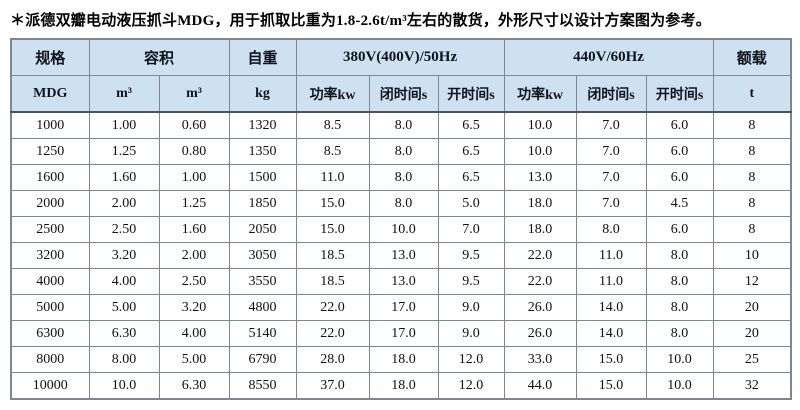 The width and height of the screenshot is (800, 410). I want to click on table-cell: 9.0, so click(471, 307).